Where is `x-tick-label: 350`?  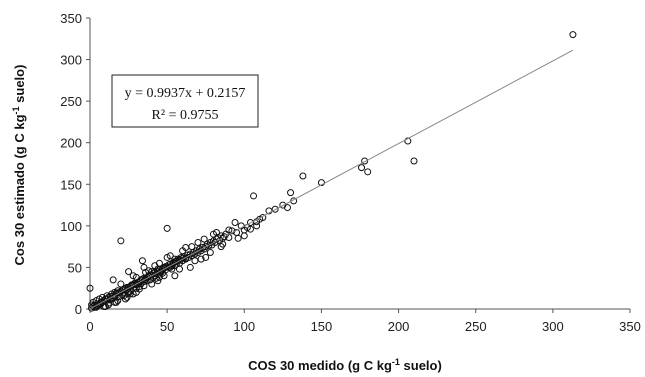
x-tick-label: 350 is located at coordinates (630, 326).